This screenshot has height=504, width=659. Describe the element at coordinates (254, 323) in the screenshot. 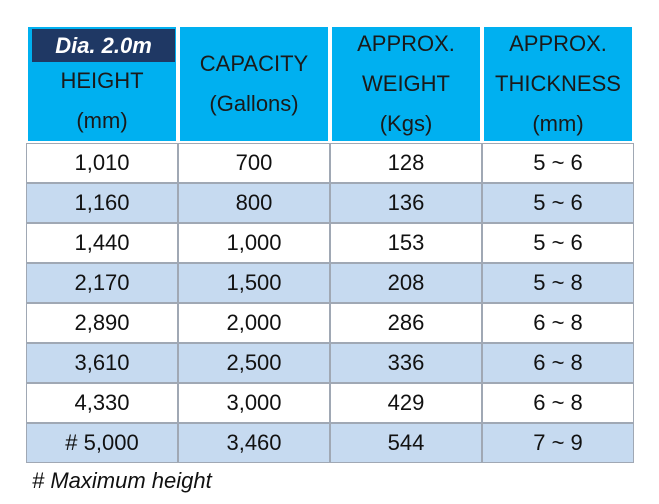

I see `data-cell: 2,000` at that location.